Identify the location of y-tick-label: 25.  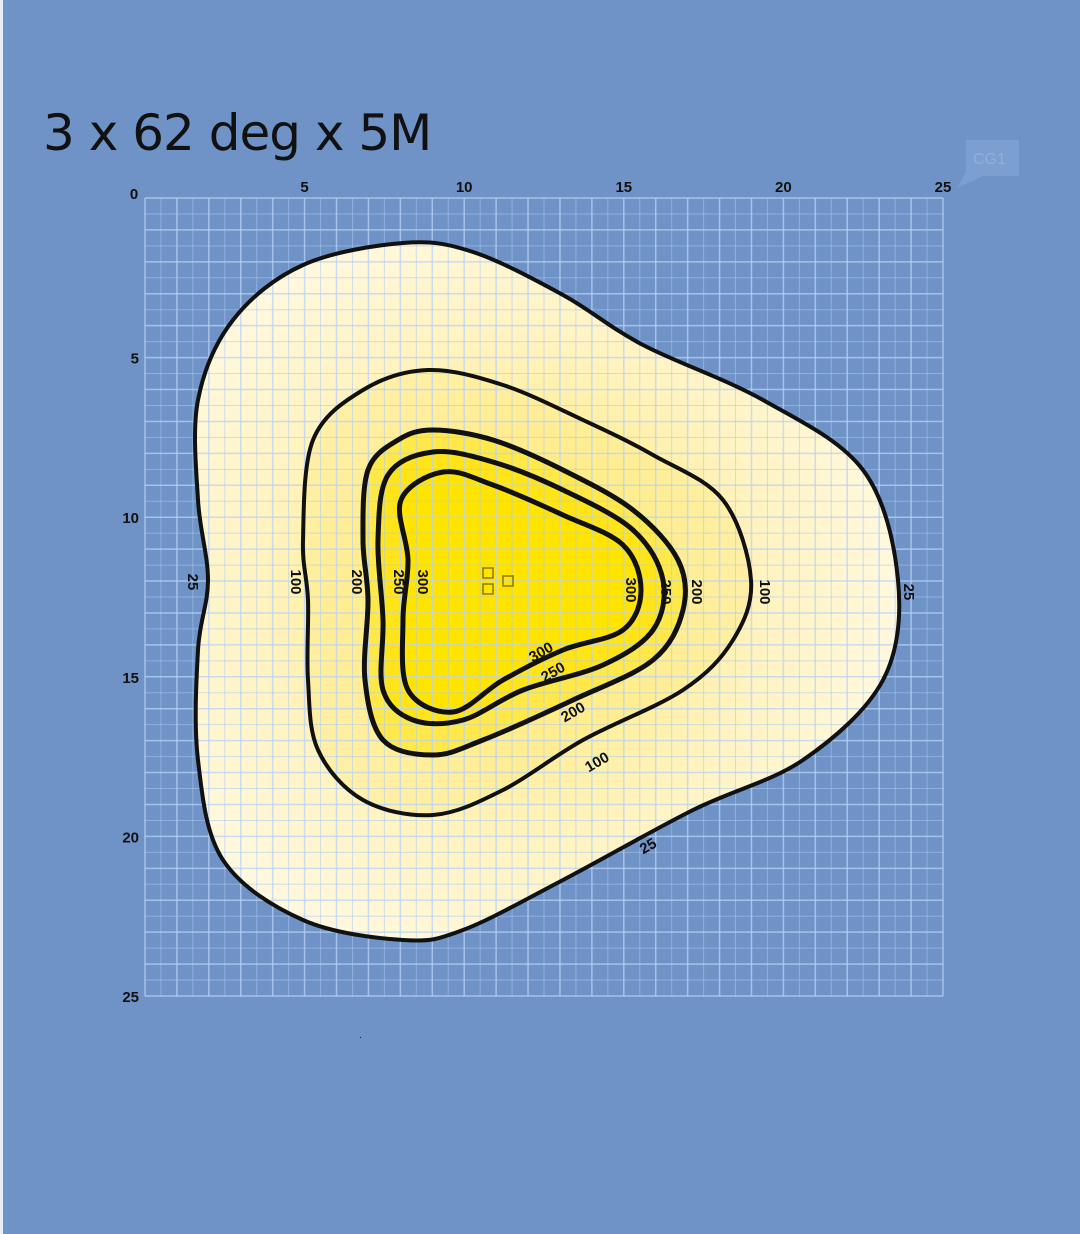
(130, 997).